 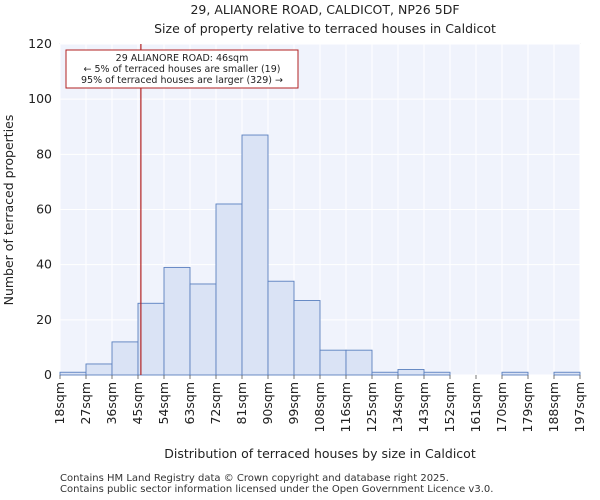 I want to click on x-tick-label: 161sqm, so click(x=475, y=407).